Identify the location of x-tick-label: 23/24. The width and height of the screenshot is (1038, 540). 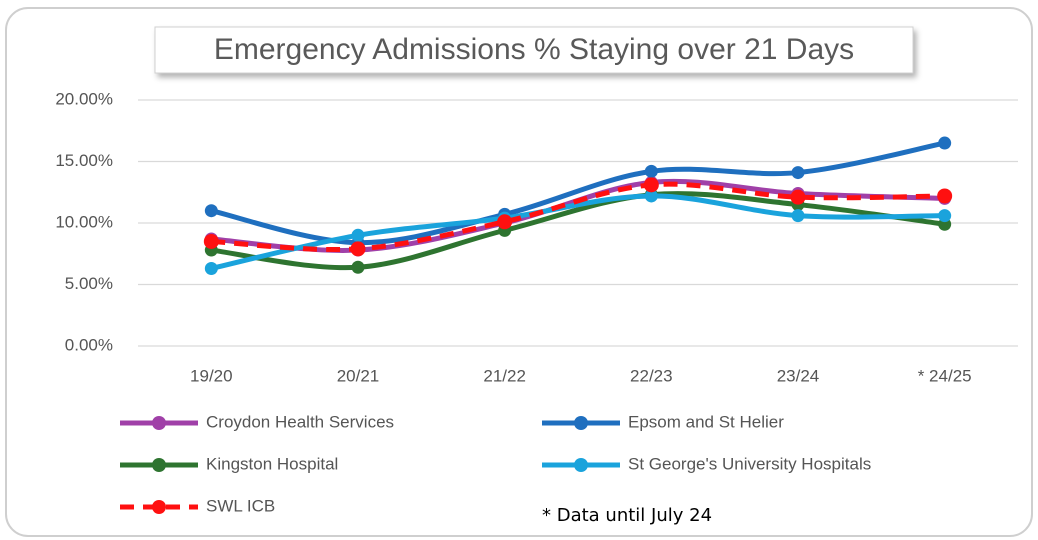
(798, 375).